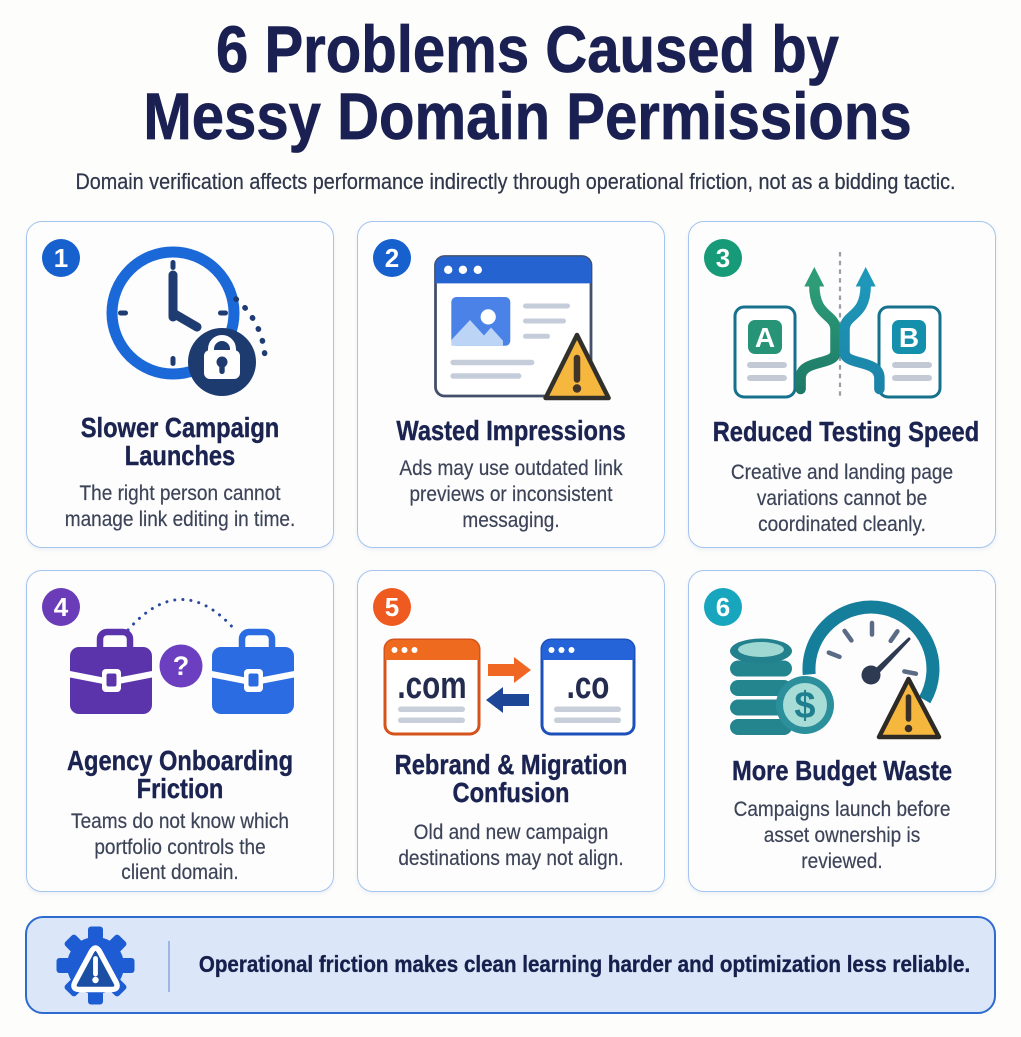 This screenshot has height=1037, width=1021. I want to click on svg-text: .com, so click(431, 686).